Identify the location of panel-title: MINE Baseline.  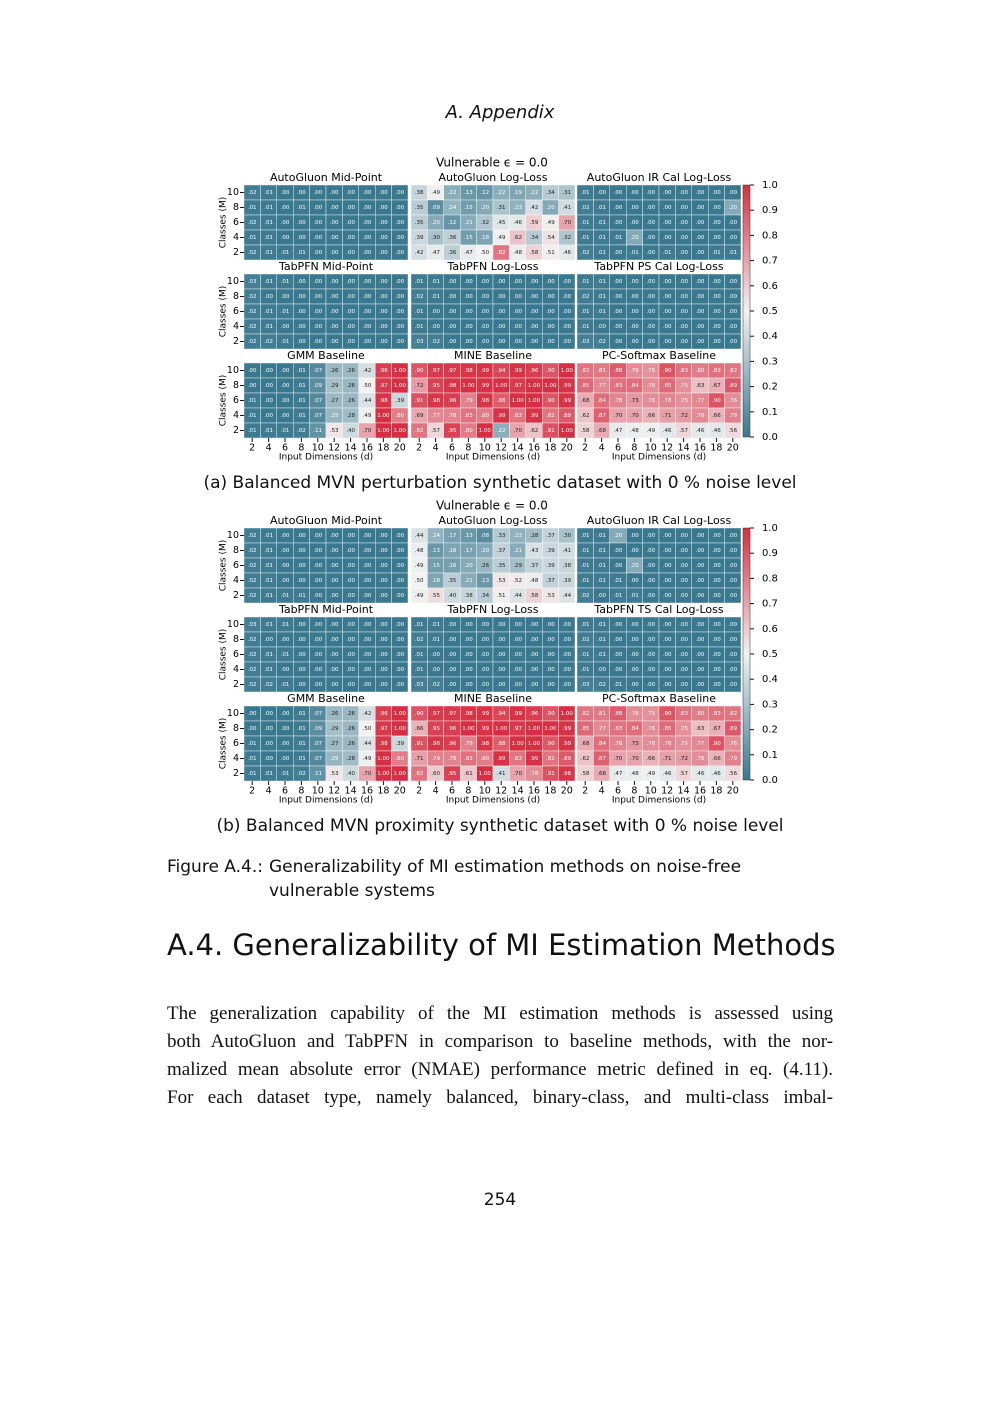
(493, 355).